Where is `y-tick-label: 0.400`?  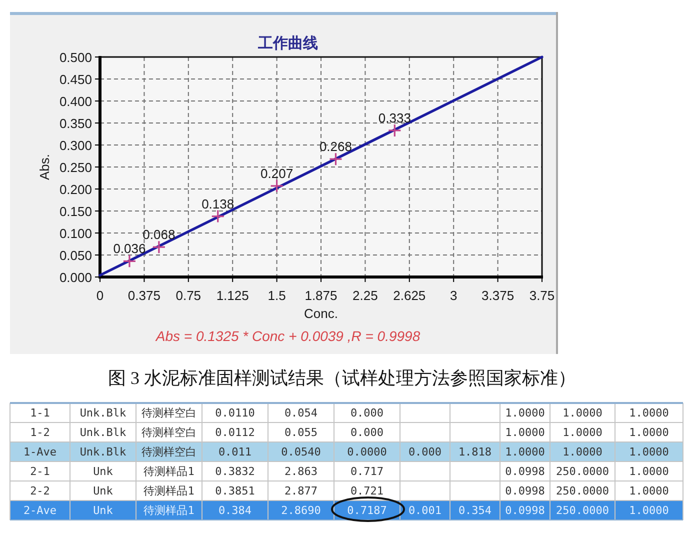 y-tick-label: 0.400 is located at coordinates (75, 101).